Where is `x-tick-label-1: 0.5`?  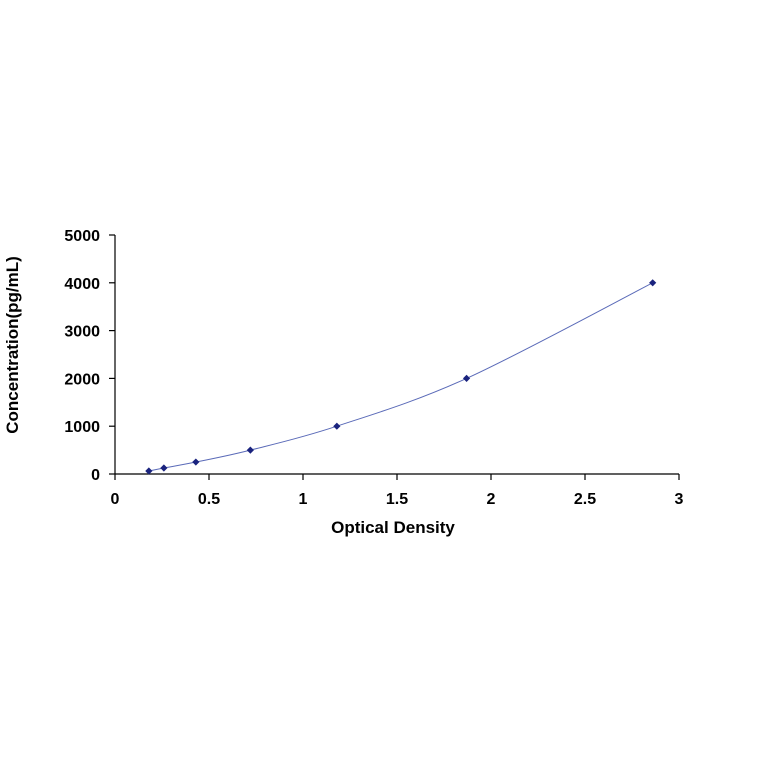 x-tick-label-1: 0.5 is located at coordinates (209, 499).